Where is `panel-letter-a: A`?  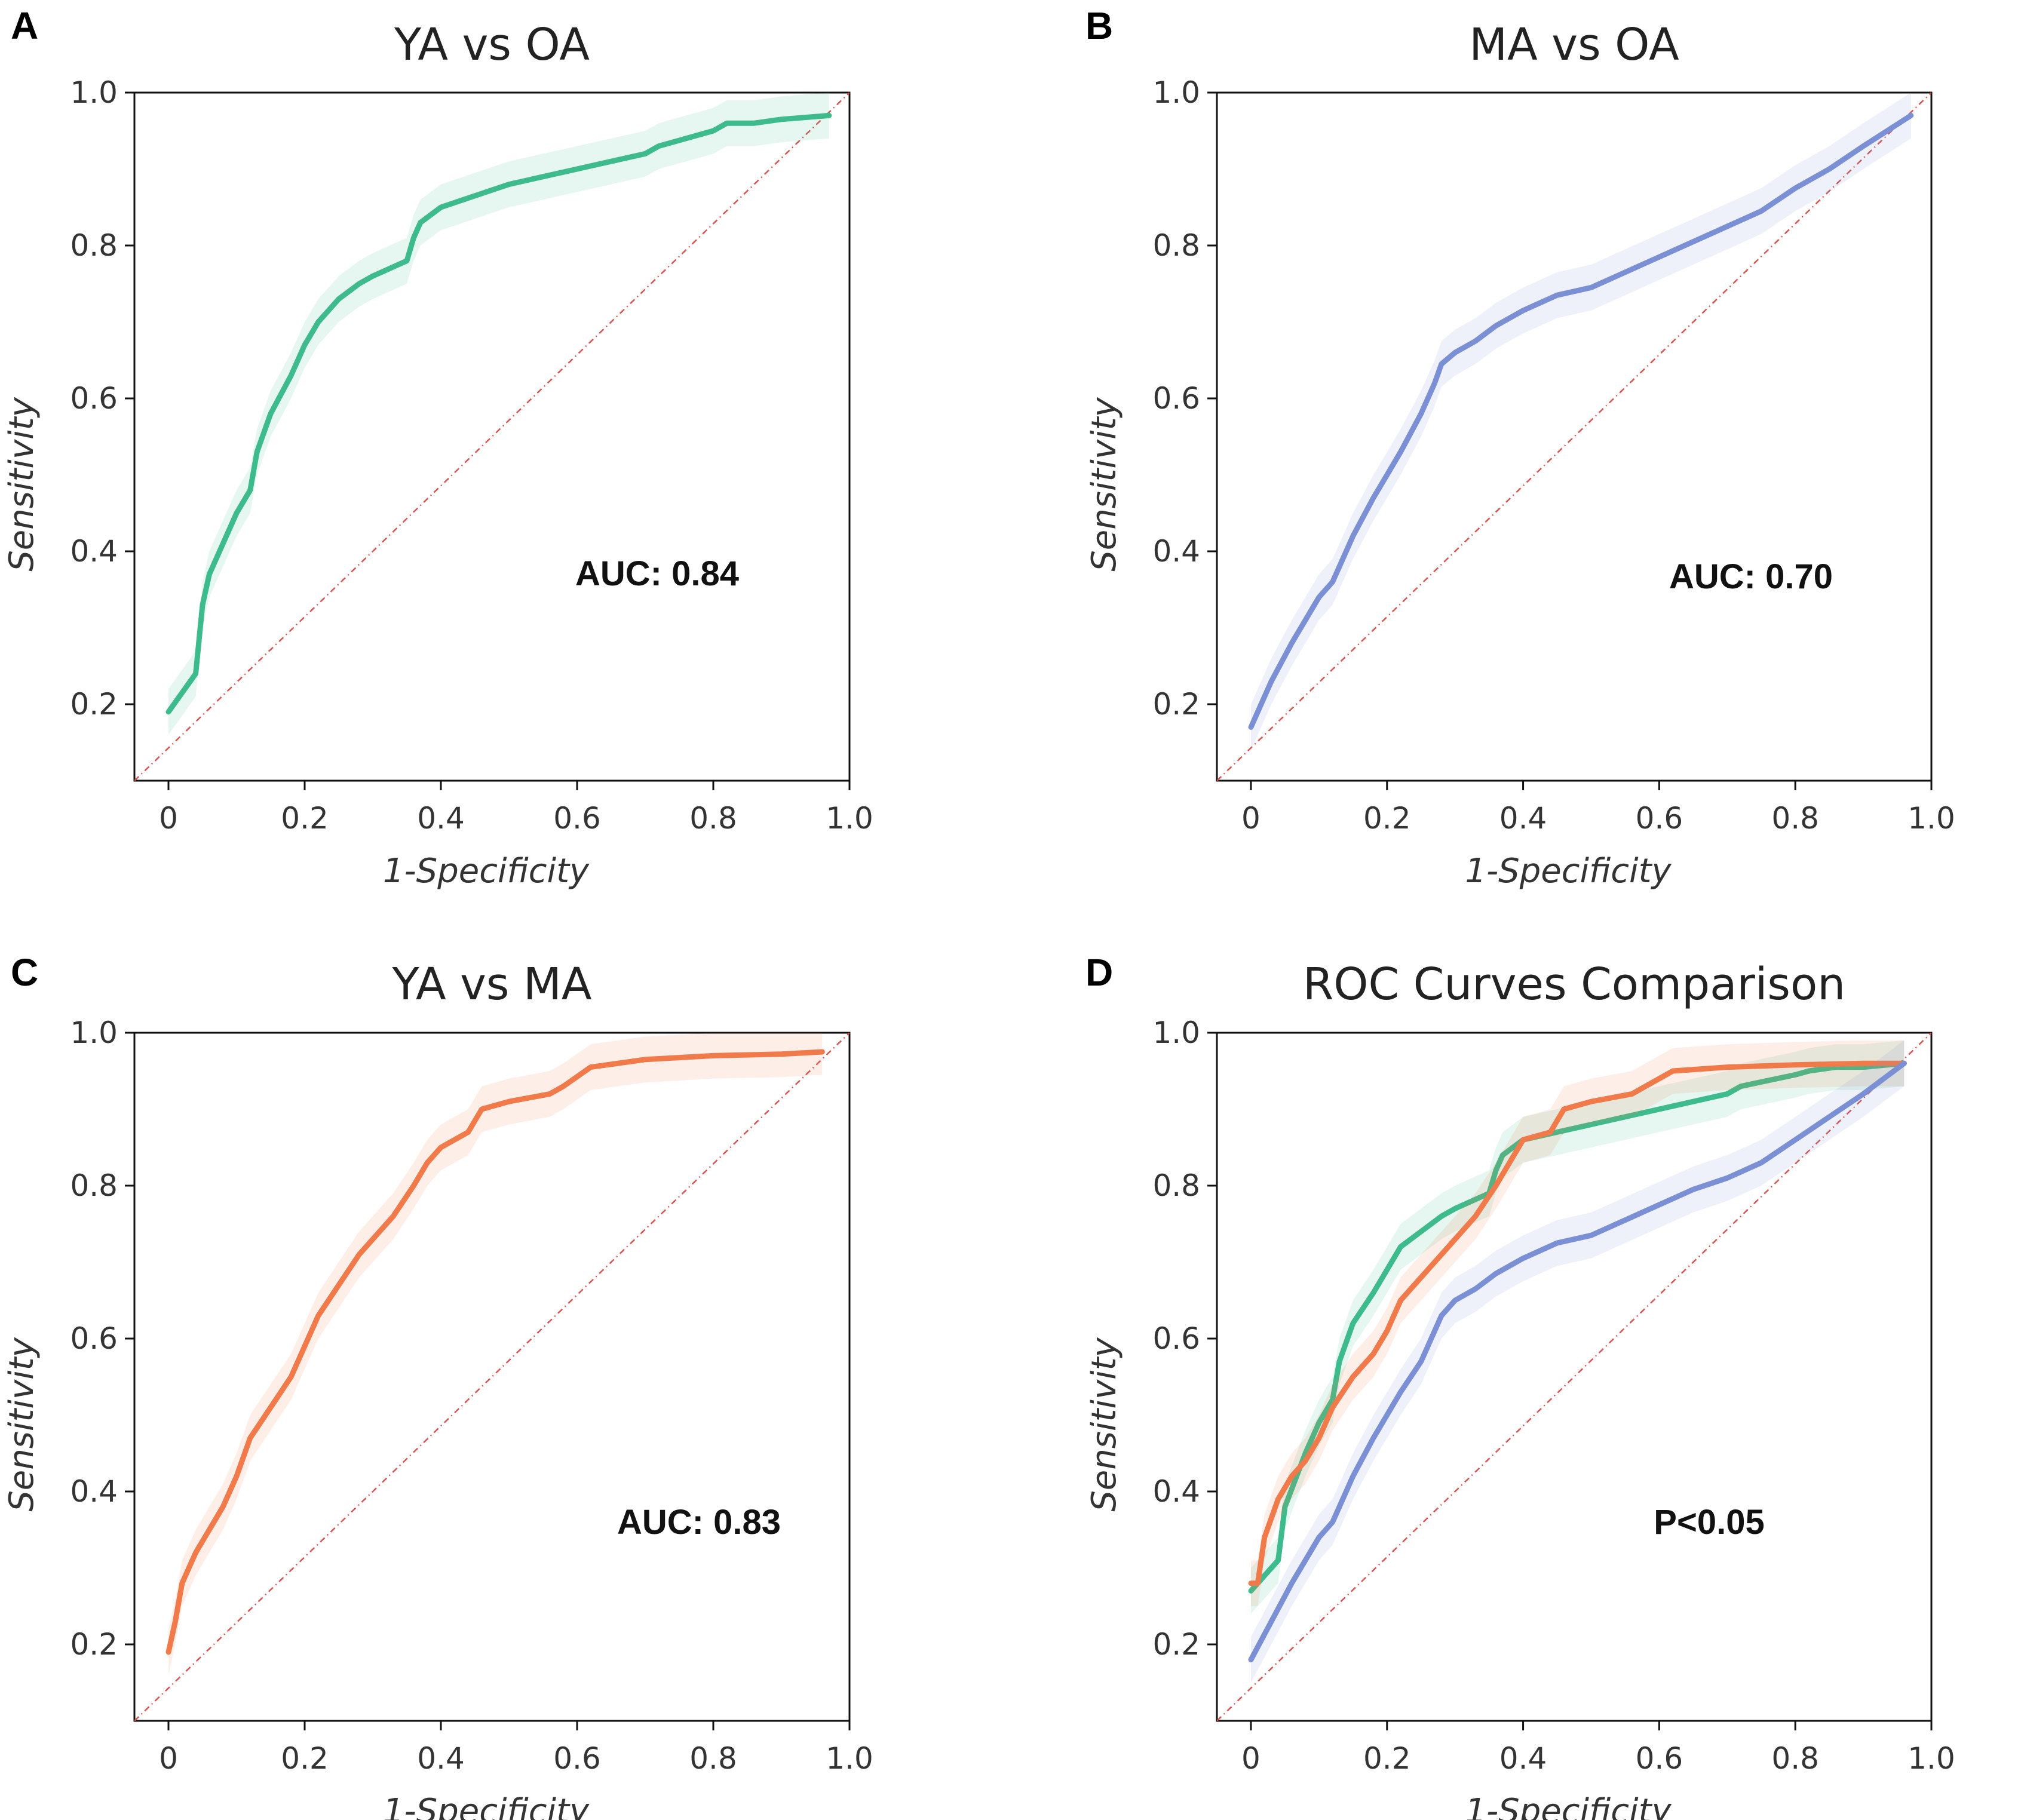 panel-letter-a: A is located at coordinates (25, 25).